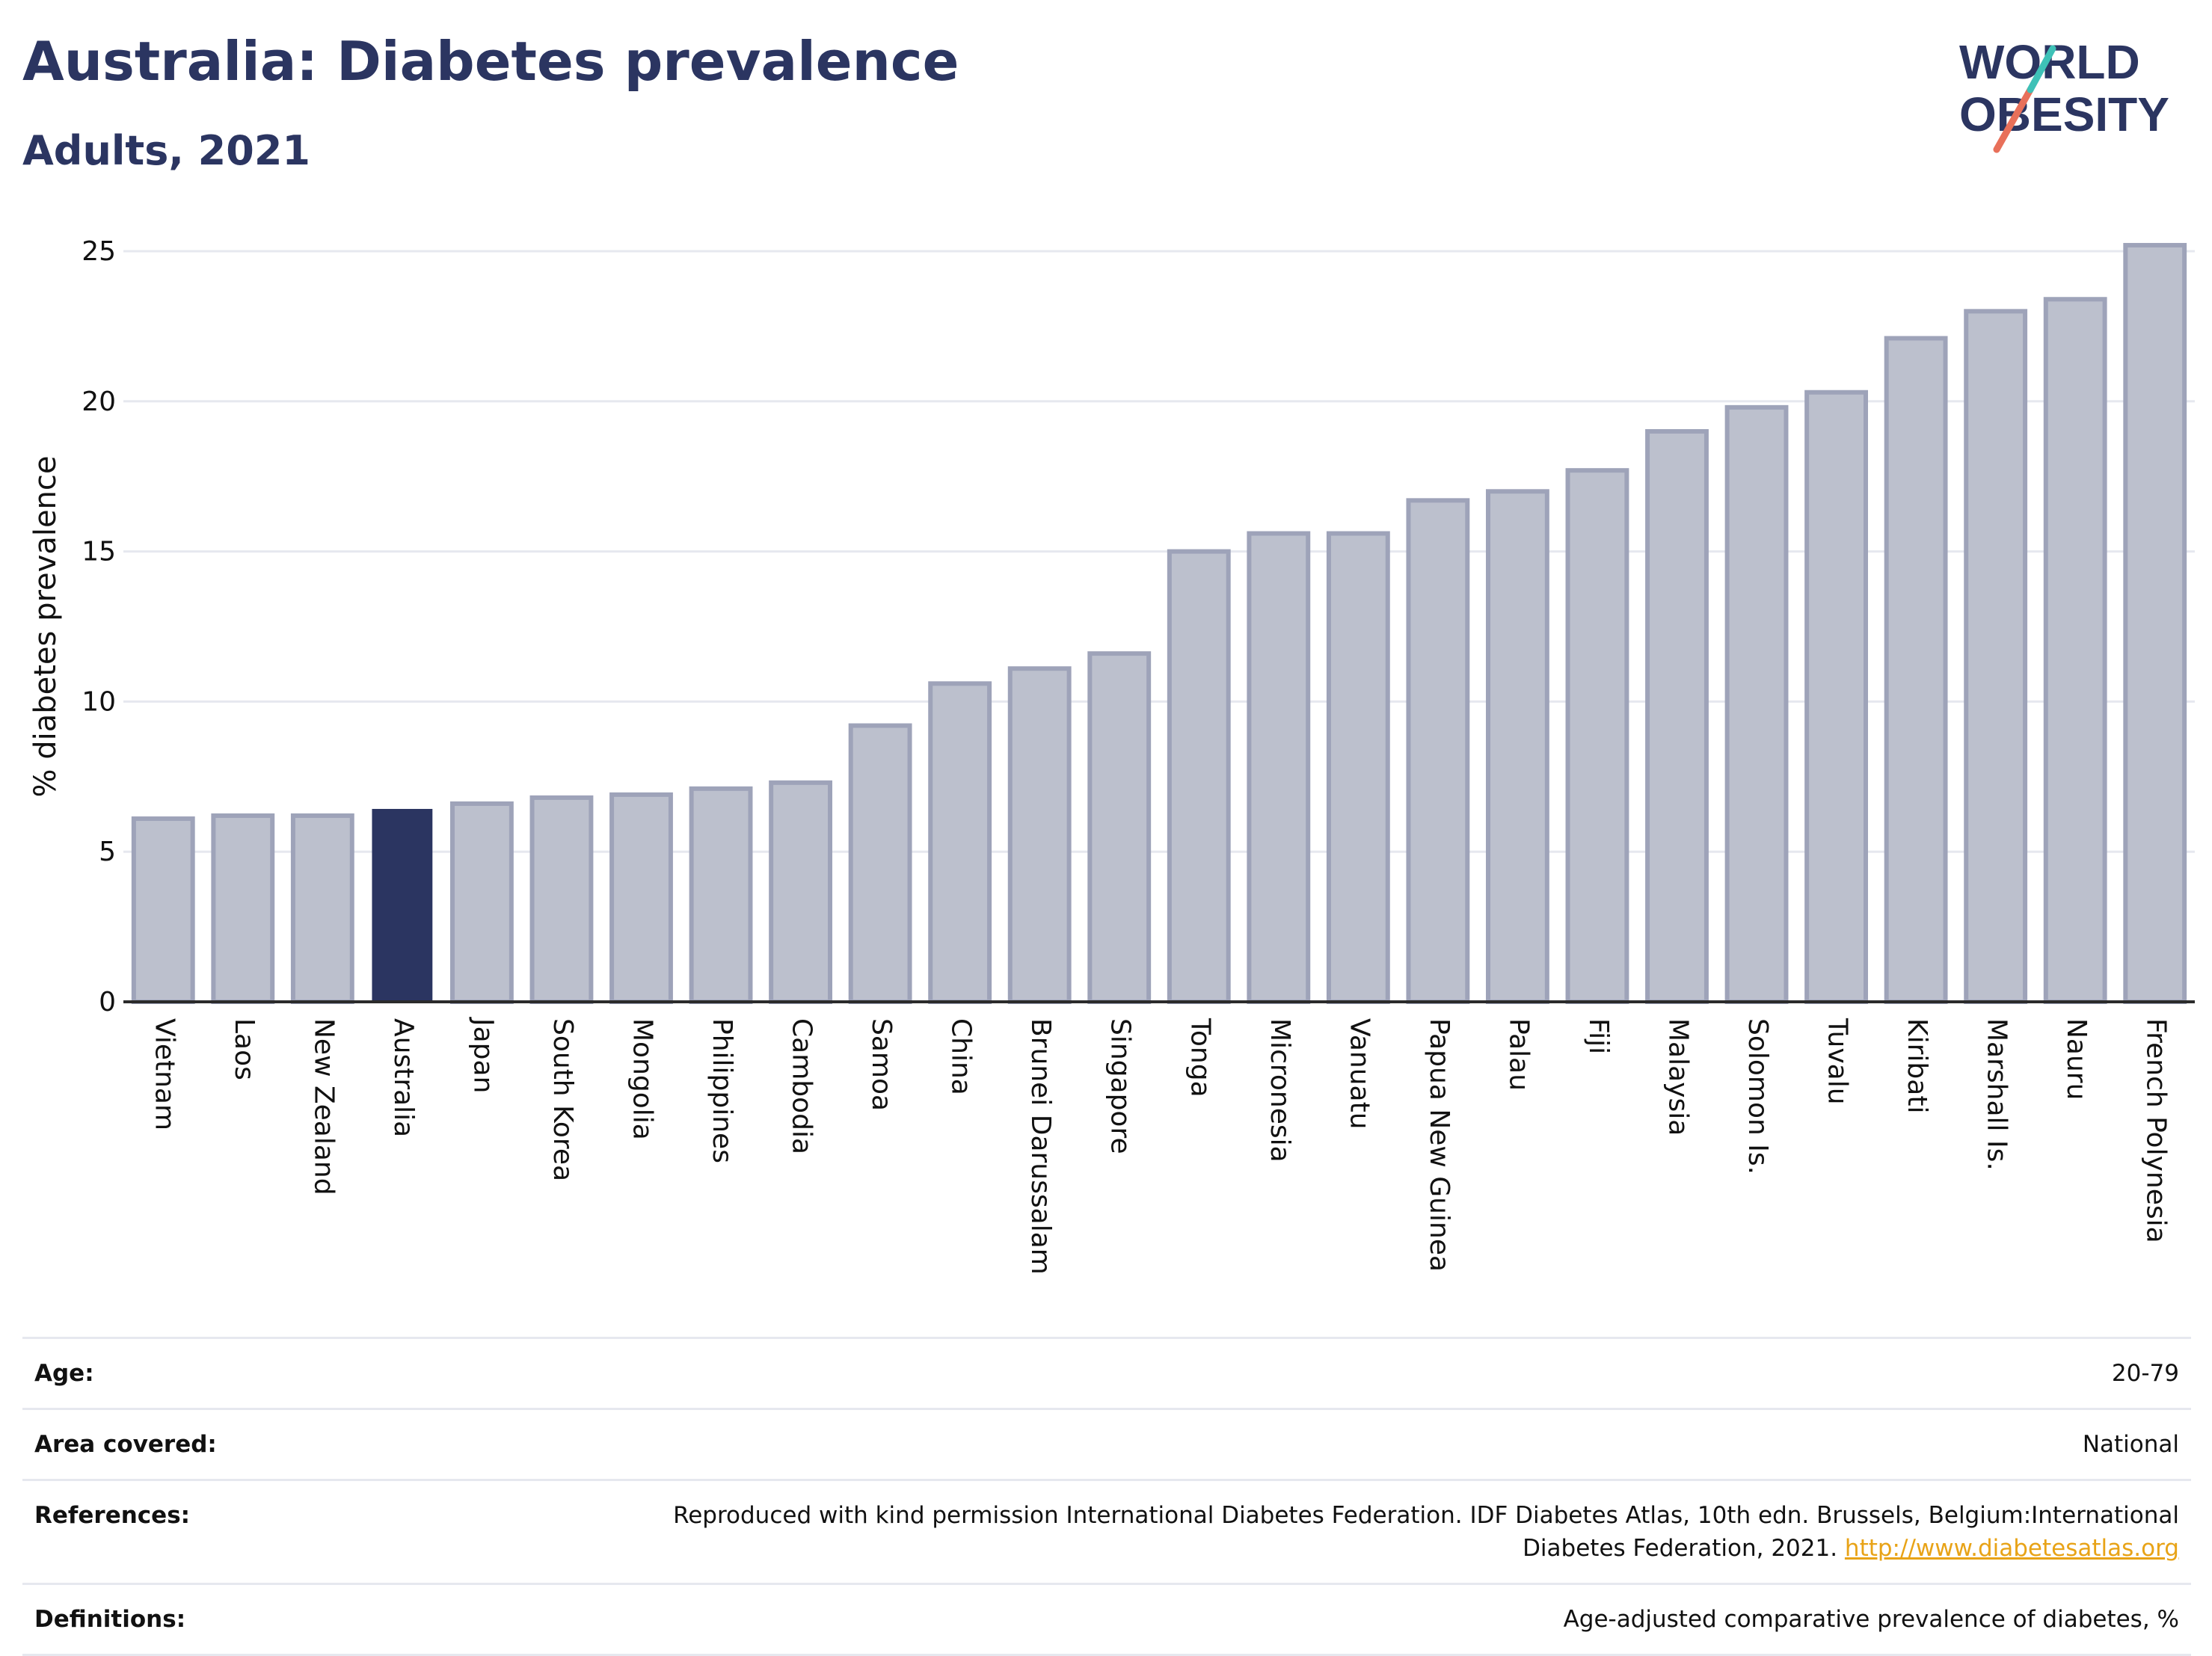 This screenshot has width=2212, height=1656. I want to click on x-tick-label: China, so click(961, 1056).